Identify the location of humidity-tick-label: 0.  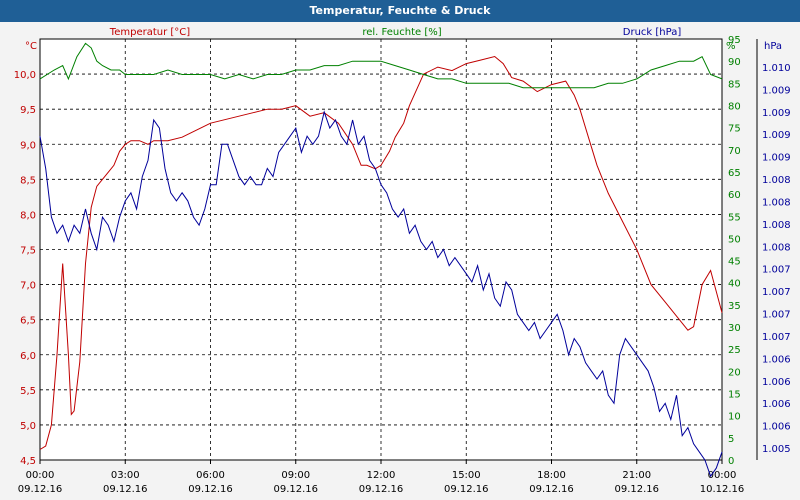
(731, 461).